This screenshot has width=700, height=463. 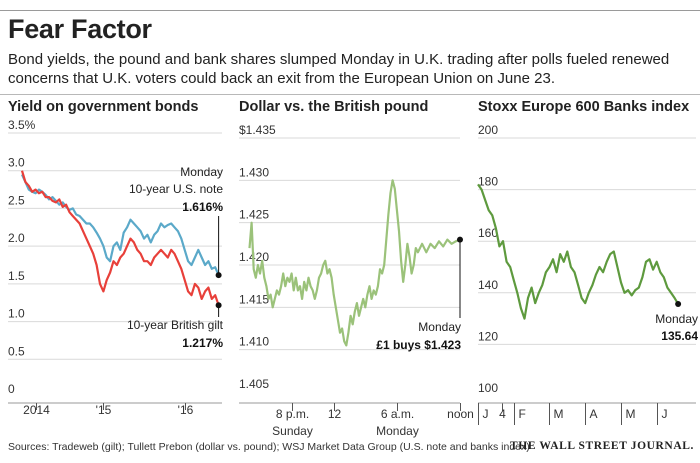 What do you see at coordinates (22, 125) in the screenshot?
I see `y-tick-label: 3.5%` at bounding box center [22, 125].